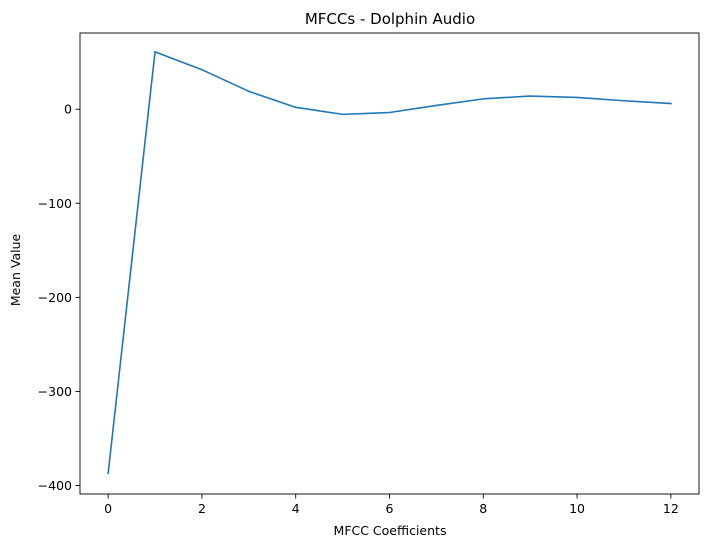  I want to click on y-tick-label: −200, so click(55, 297).